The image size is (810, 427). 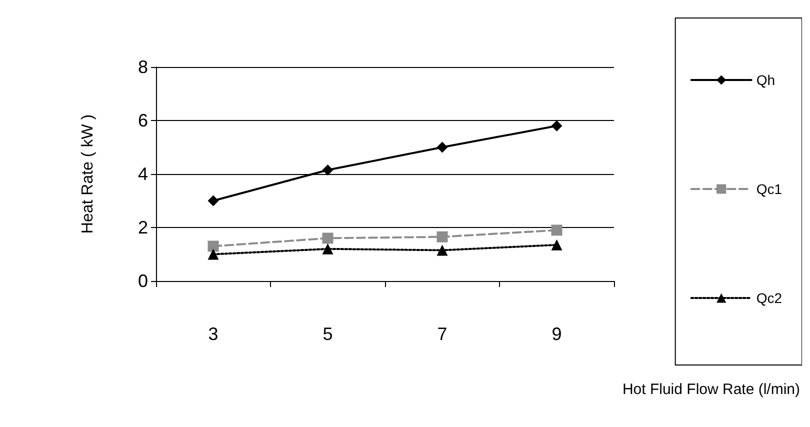 What do you see at coordinates (557, 334) in the screenshot?
I see `x-tick-label: 9` at bounding box center [557, 334].